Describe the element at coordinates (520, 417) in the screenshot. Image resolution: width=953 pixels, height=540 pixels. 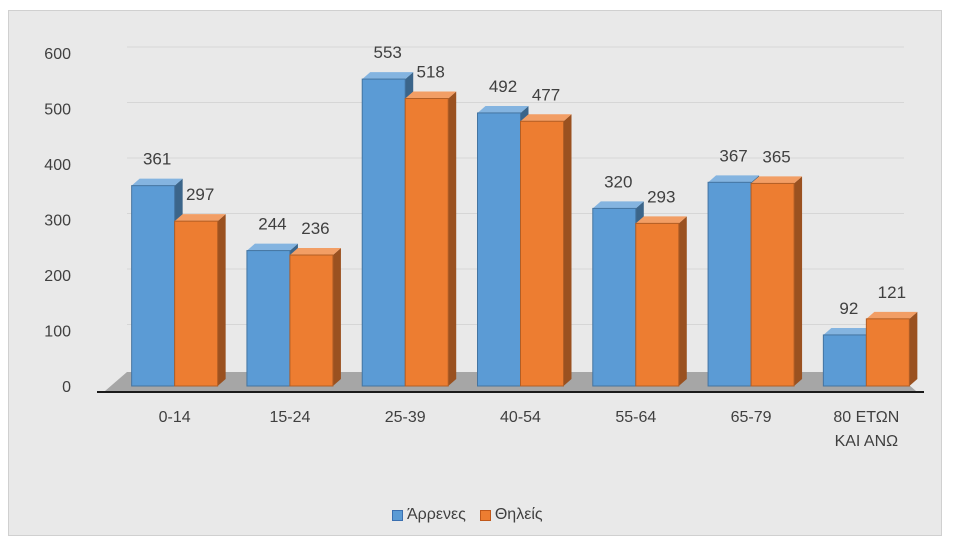
I see `x-tick-label: 40-54` at that location.